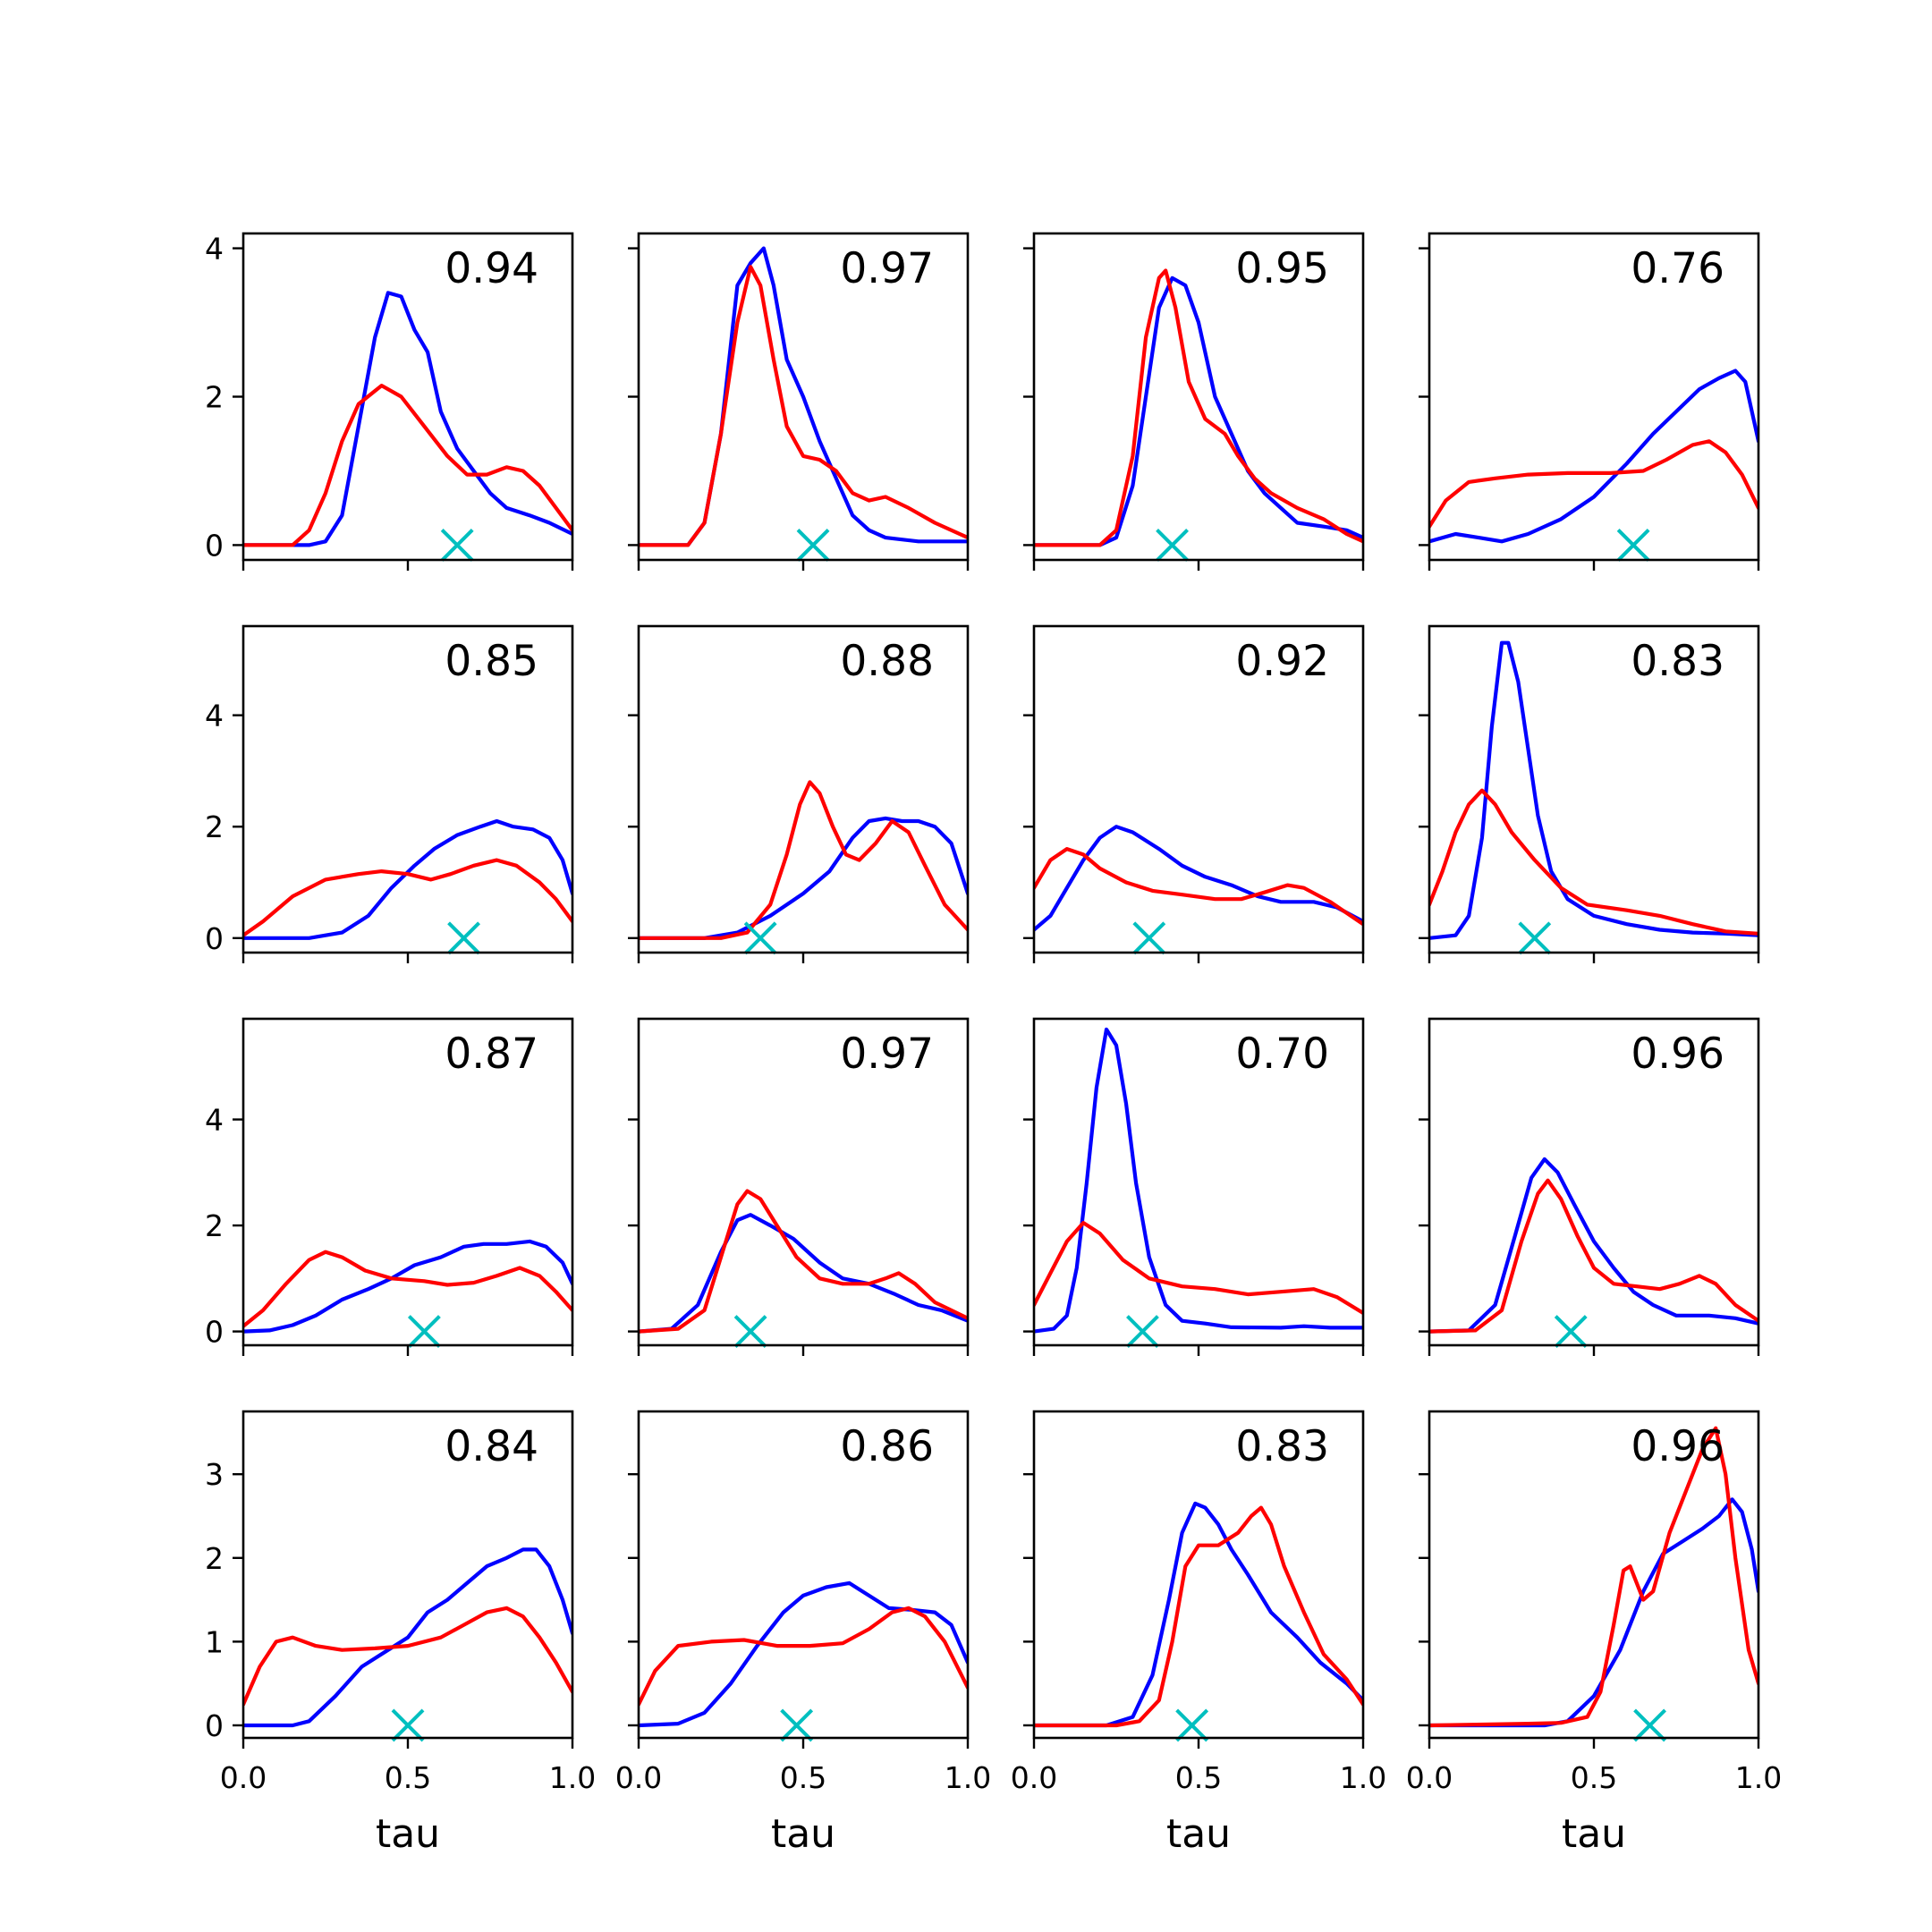 The width and height of the screenshot is (1932, 1932). I want to click on subplot-1-1: 0.88, so click(799, 793).